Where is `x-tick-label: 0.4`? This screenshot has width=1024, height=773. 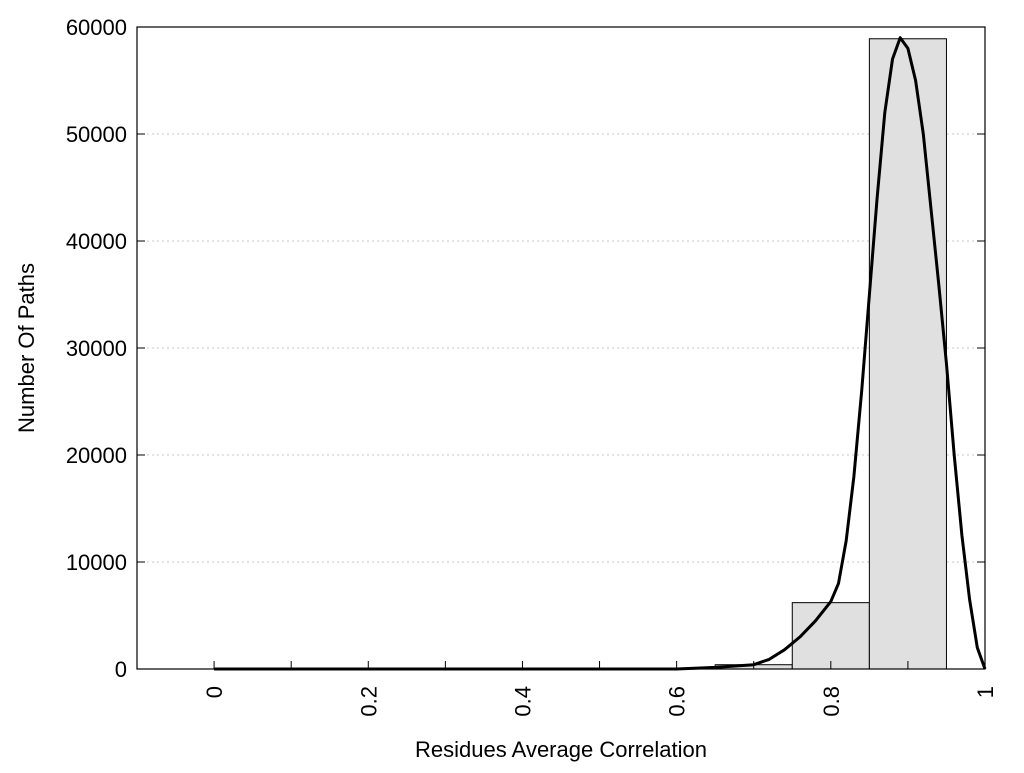 x-tick-label: 0.4 is located at coordinates (522, 701).